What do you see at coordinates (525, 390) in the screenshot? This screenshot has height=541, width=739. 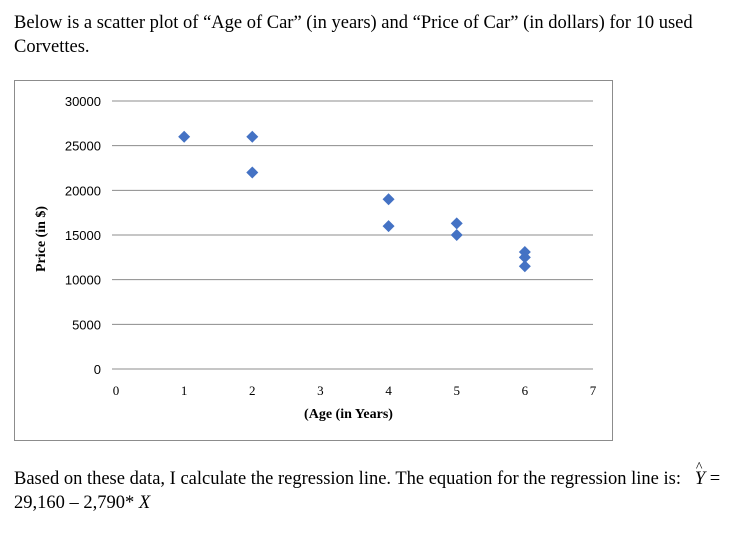 I see `x-tick-label: 6` at bounding box center [525, 390].